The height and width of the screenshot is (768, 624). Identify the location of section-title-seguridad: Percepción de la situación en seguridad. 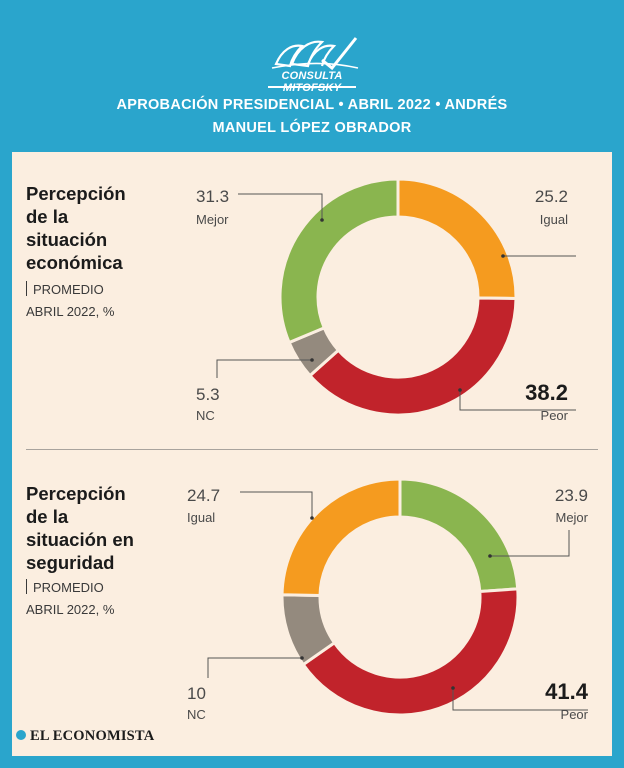
(91, 528).